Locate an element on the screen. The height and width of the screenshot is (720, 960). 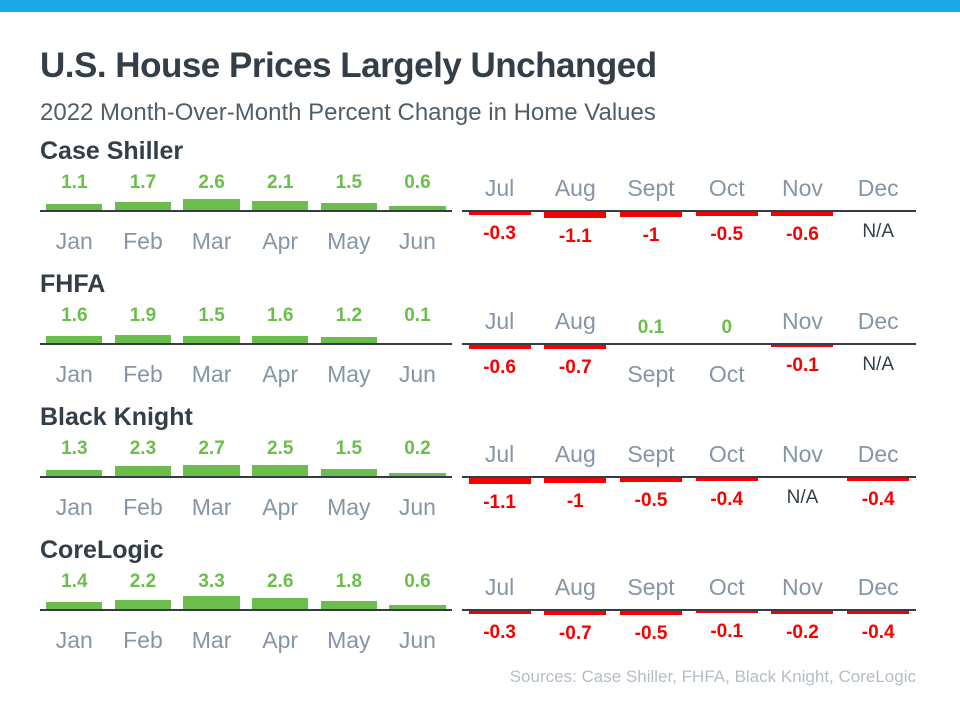
month-column: 0 Oct is located at coordinates (727, 346).